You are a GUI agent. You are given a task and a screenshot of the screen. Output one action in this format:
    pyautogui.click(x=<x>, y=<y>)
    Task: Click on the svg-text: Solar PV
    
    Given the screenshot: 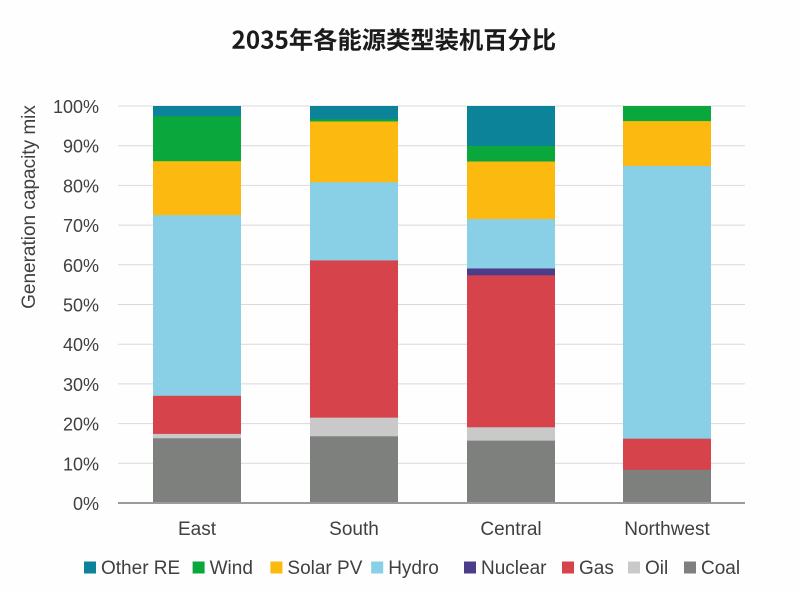 What is the action you would take?
    pyautogui.click(x=324, y=568)
    